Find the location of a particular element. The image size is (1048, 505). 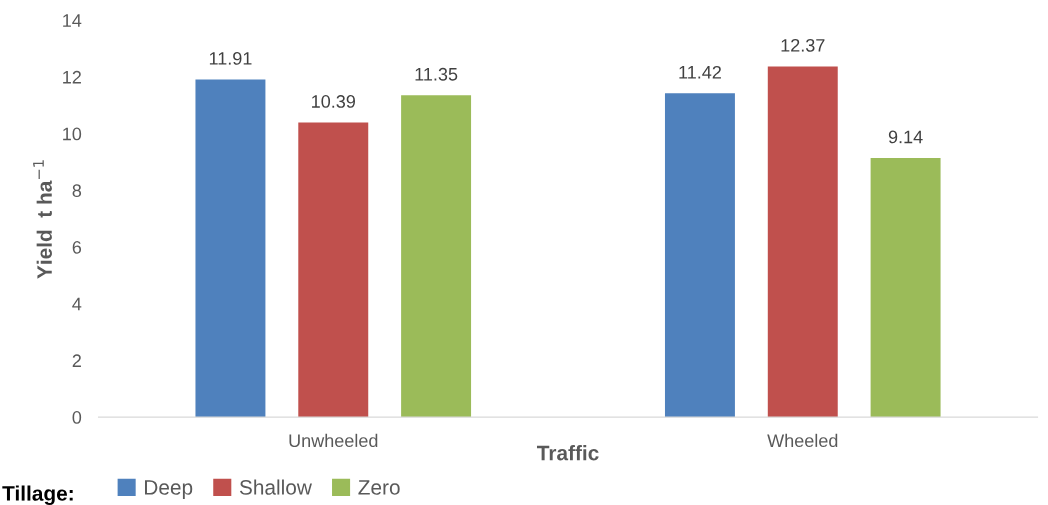

data-label: 9.14 is located at coordinates (905, 137).